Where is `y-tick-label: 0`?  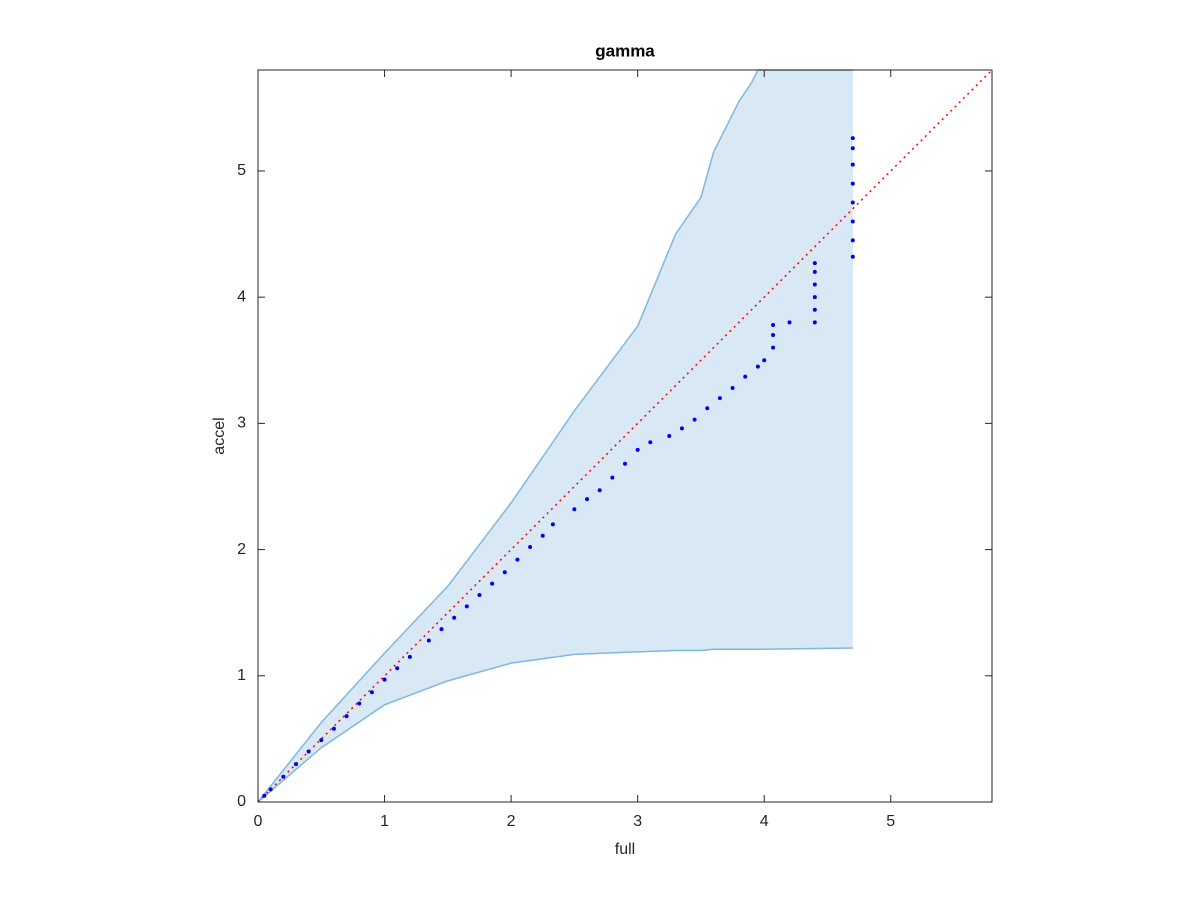 y-tick-label: 0 is located at coordinates (241, 801).